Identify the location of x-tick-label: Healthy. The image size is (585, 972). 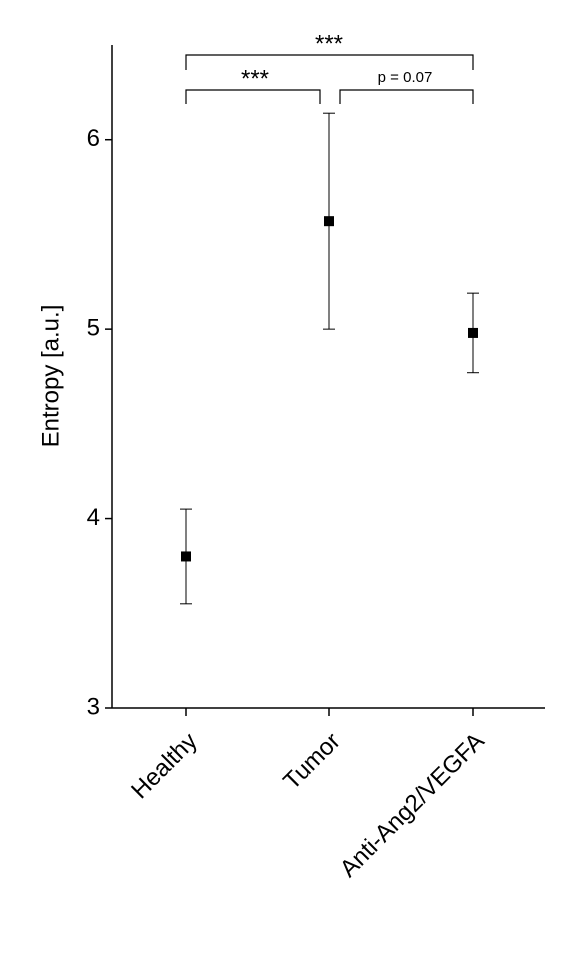
(164, 766).